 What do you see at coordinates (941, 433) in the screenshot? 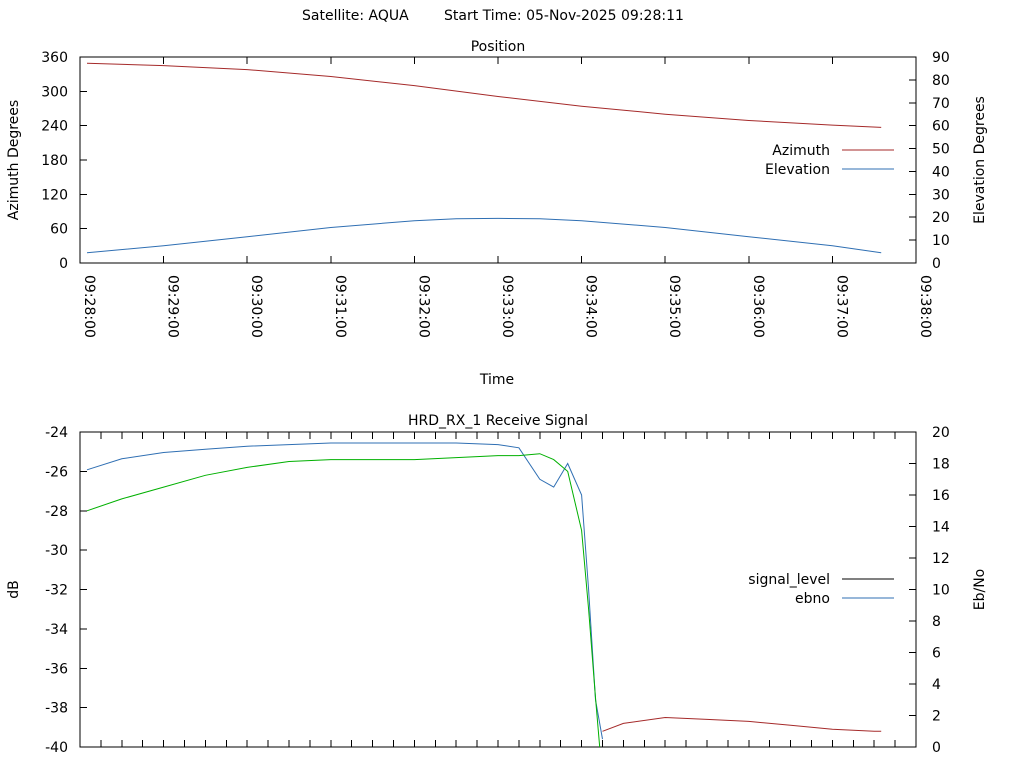
I see `chart2-y2-tick-label: 20` at bounding box center [941, 433].